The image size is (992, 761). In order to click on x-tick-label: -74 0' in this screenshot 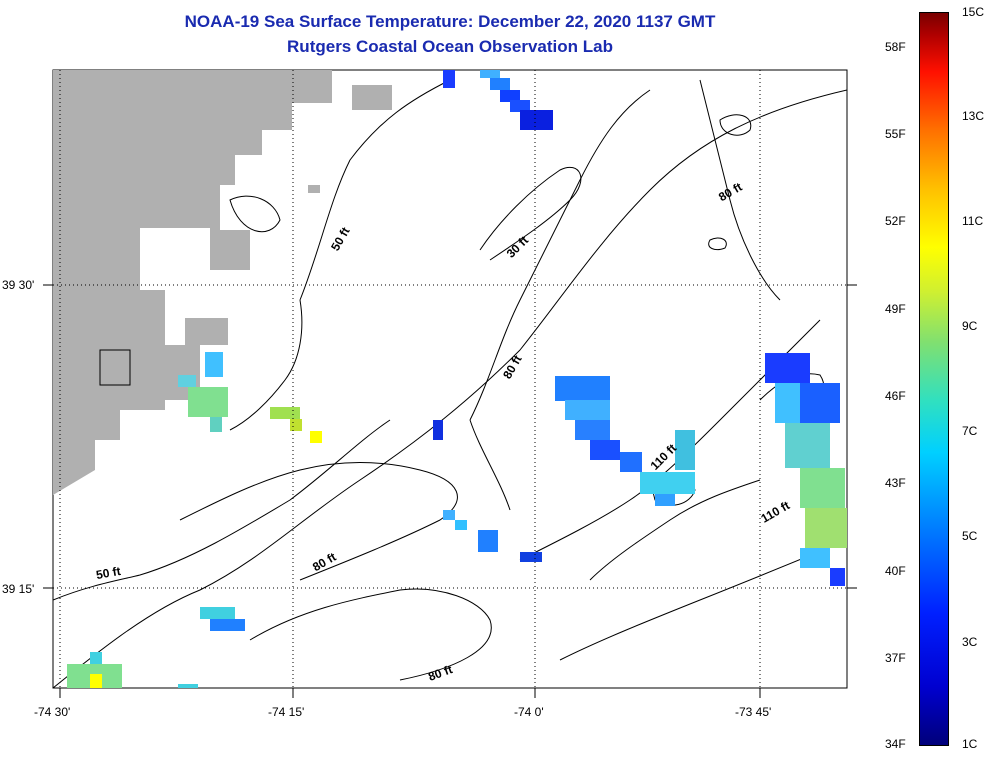, I will do `click(529, 712)`.